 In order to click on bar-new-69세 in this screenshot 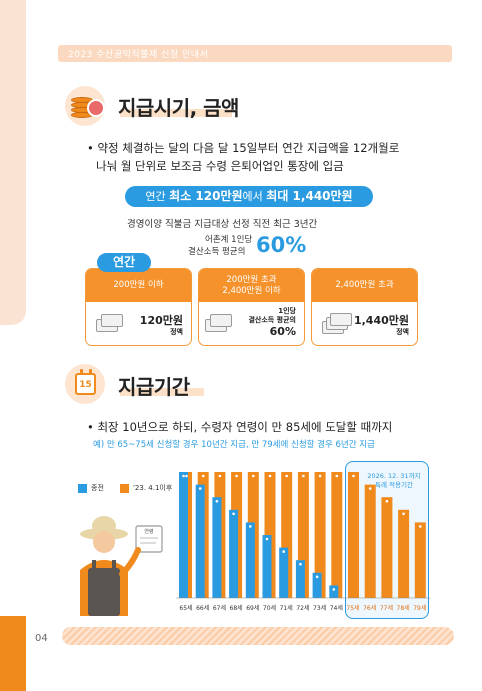, I will do `click(253, 535)`.